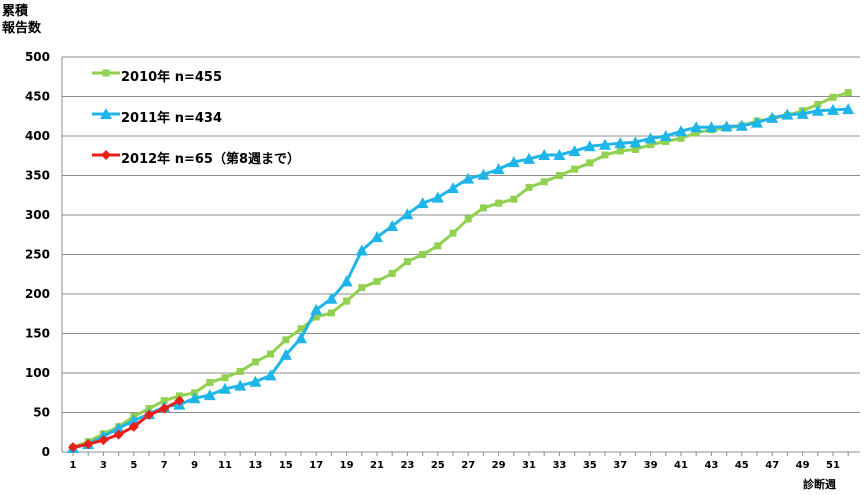  Describe the element at coordinates (499, 465) in the screenshot. I see `x-tick-label-29: 29` at that location.